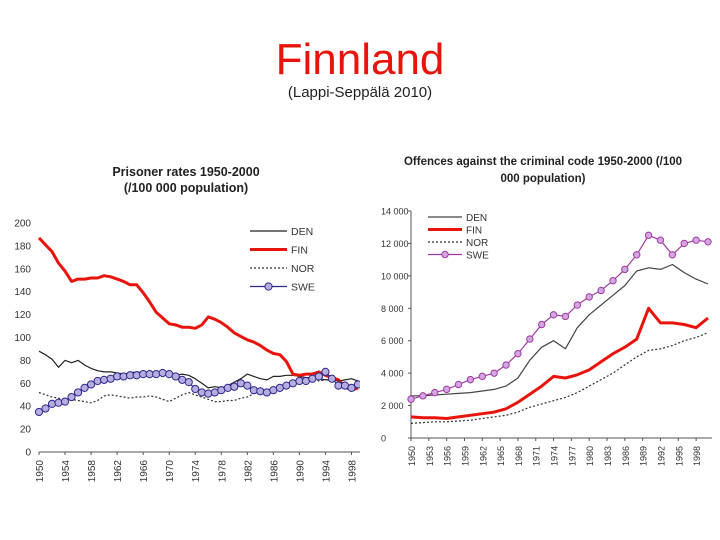 The width and height of the screenshot is (720, 540). What do you see at coordinates (26, 430) in the screenshot?
I see `y-tick-label: 20` at bounding box center [26, 430].